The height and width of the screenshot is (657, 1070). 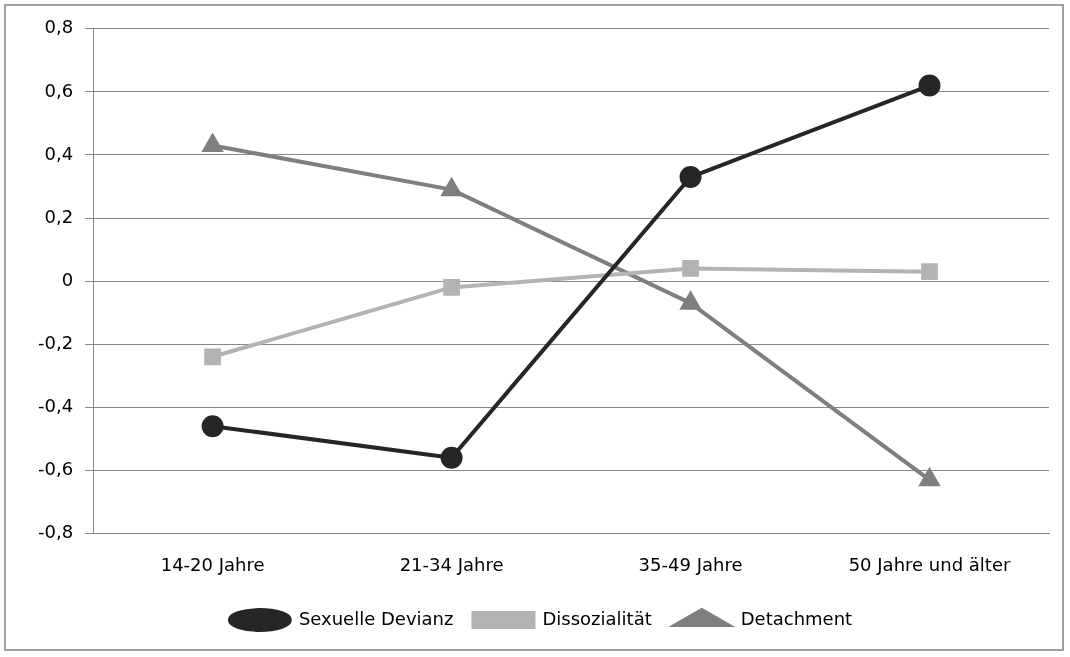 I want to click on y-tick-label: -0,4, so click(x=56, y=405).